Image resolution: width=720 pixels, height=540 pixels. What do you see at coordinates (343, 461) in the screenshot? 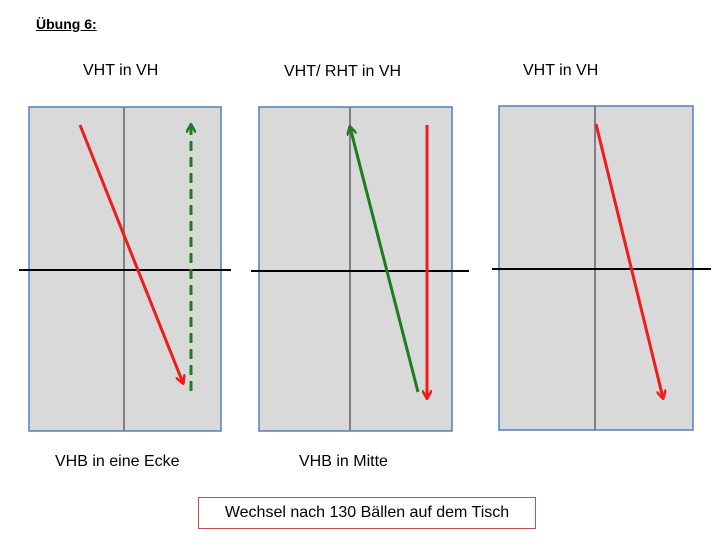
I see `panel-2-bottom-label: VHB in Mitte` at bounding box center [343, 461].